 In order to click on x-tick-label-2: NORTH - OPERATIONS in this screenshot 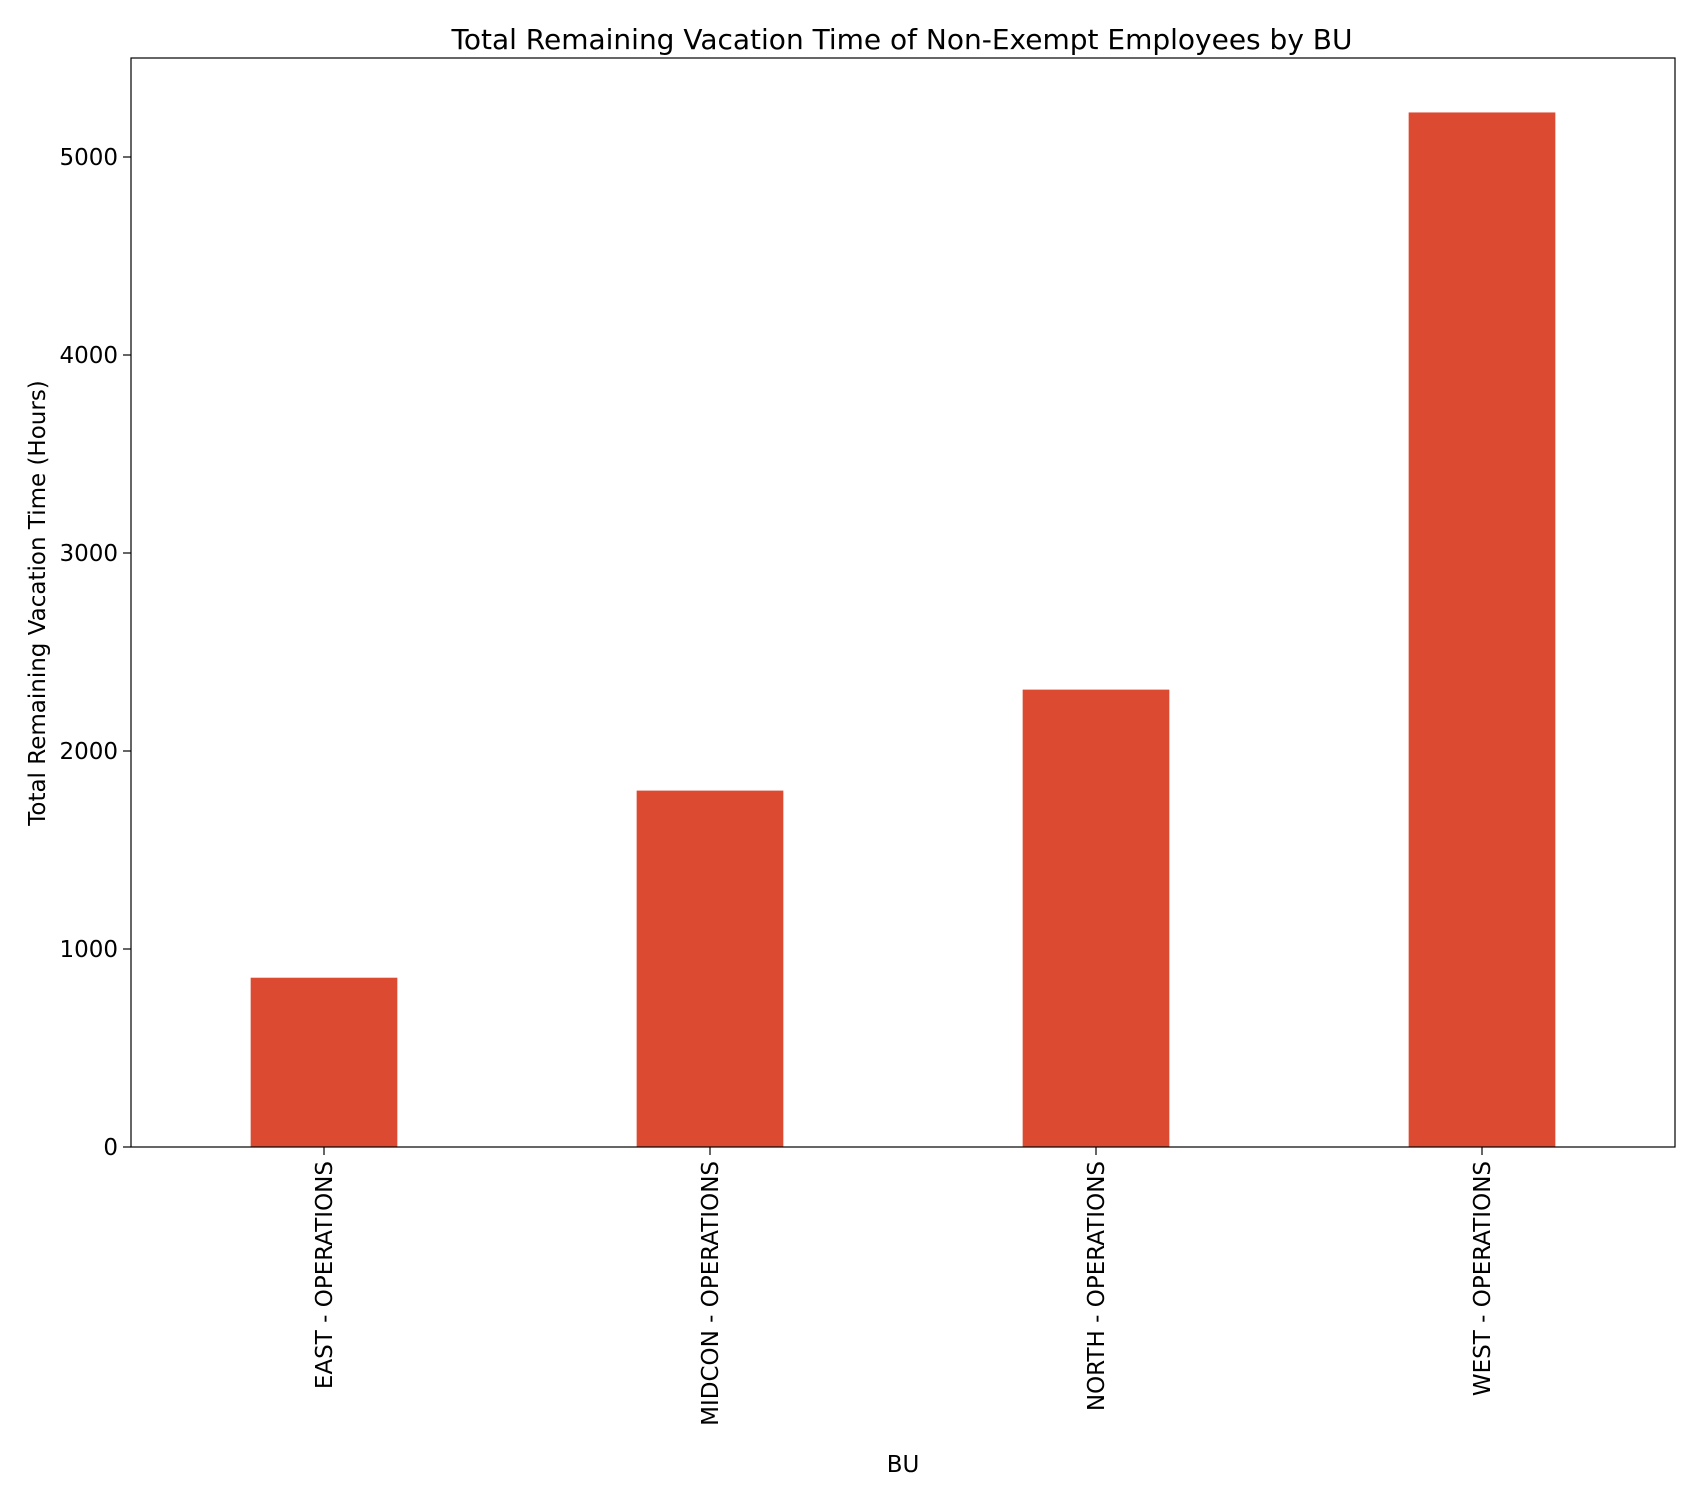, I will do `click(1097, 1286)`.